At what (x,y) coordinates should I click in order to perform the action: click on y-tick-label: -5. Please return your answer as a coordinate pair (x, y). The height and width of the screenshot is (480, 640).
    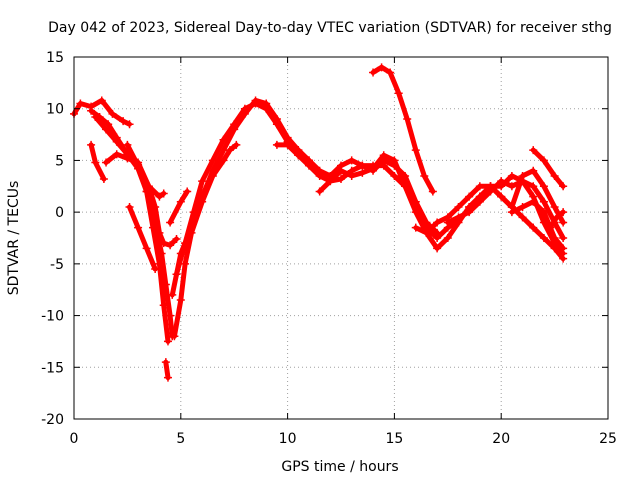
    Looking at the image, I should click on (57, 265).